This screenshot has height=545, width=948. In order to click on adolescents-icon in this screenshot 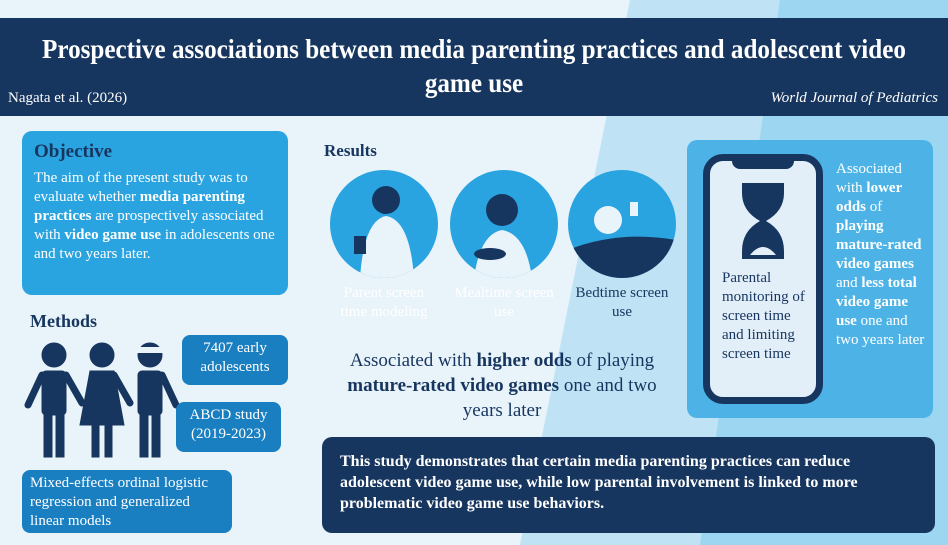, I will do `click(102, 400)`.